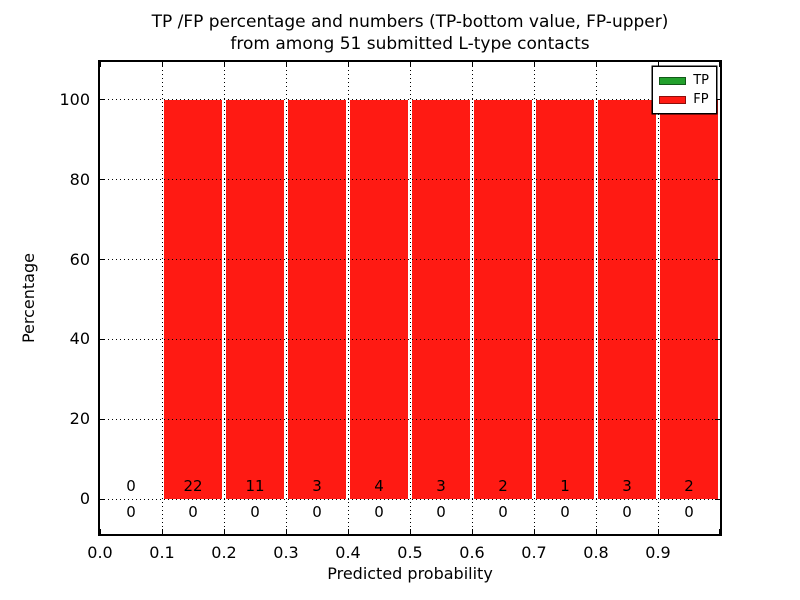  I want to click on y-tick-label: 80, so click(79, 179).